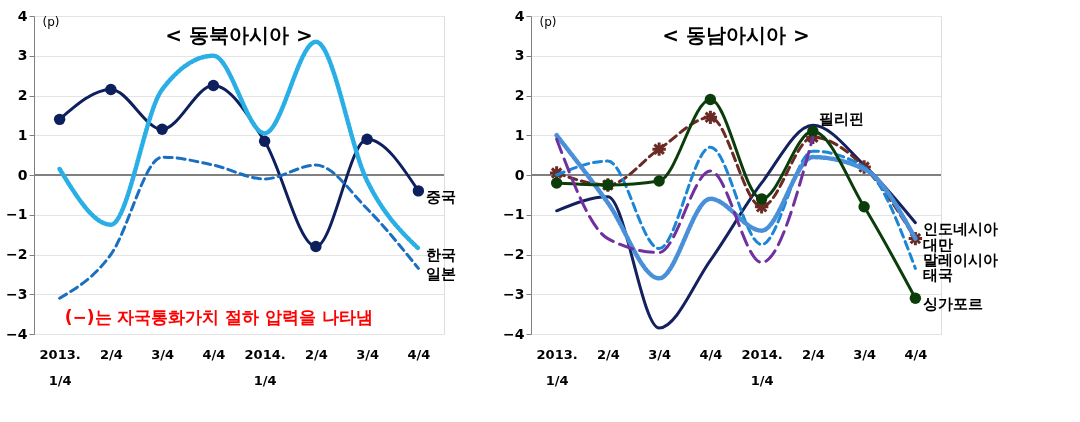 The image size is (1080, 422). Describe the element at coordinates (239, 35) in the screenshot. I see `chart-title: < 동북아시아 >` at that location.